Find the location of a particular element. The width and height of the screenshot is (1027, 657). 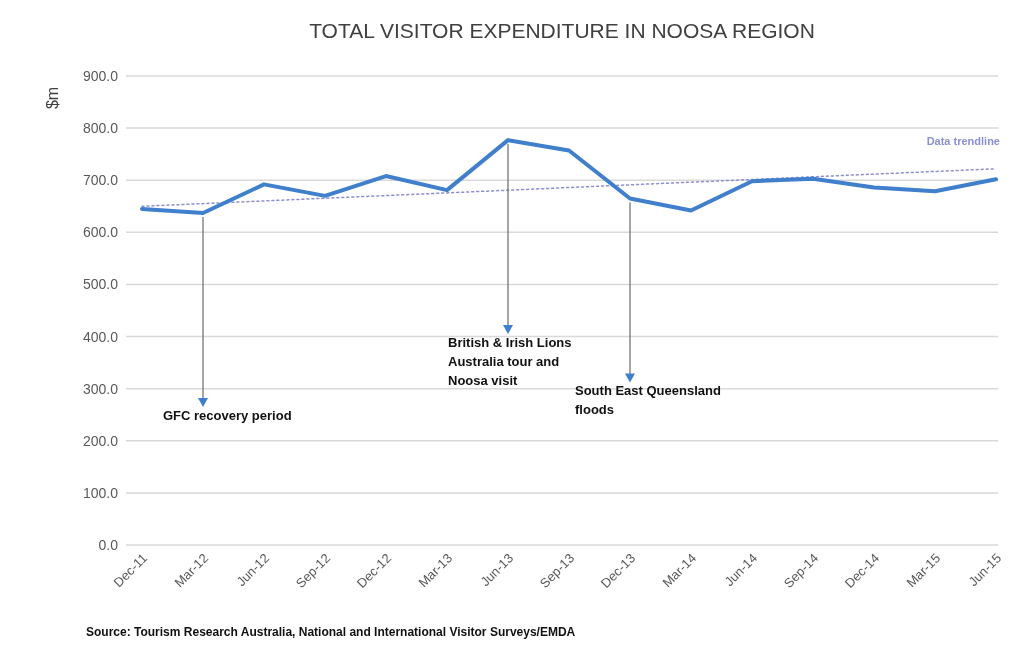

y-tick-label: 600.0 is located at coordinates (100, 232).